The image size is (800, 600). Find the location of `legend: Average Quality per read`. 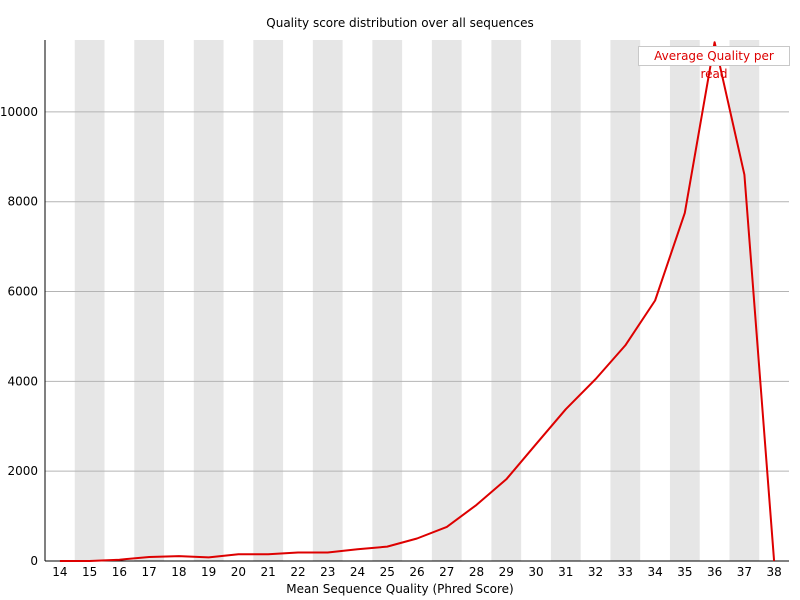

legend: Average Quality per read is located at coordinates (714, 63).